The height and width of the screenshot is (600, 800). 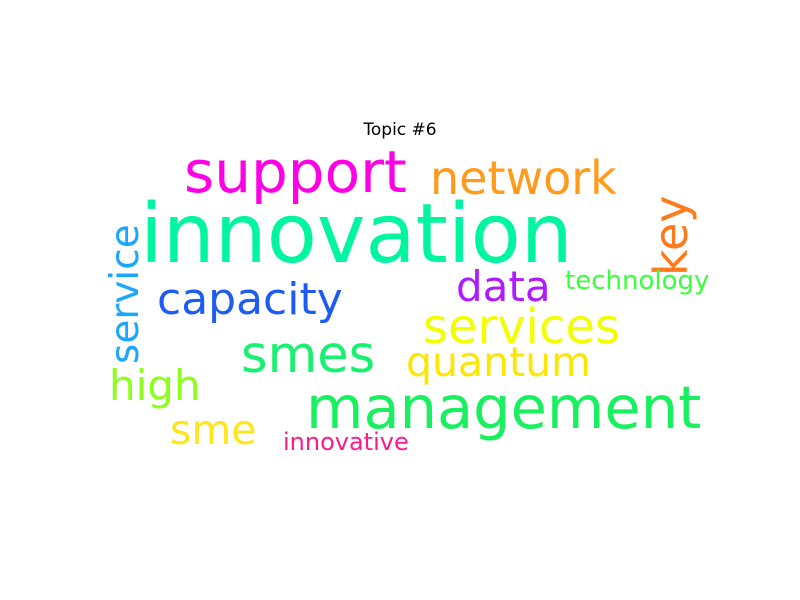 What do you see at coordinates (213, 430) in the screenshot?
I see `word-sme: sme` at bounding box center [213, 430].